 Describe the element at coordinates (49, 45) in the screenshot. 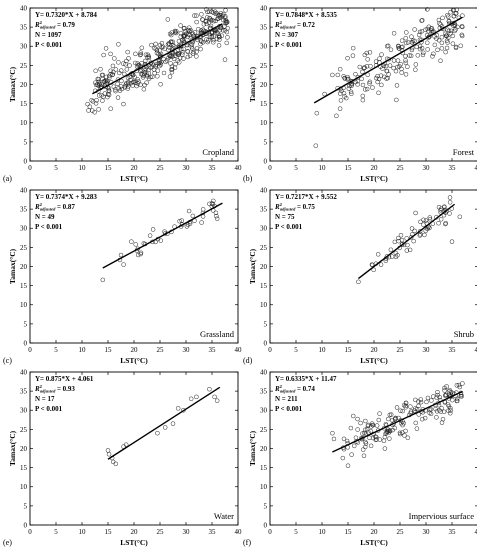

I see `p-value: P < 0.001` at that location.